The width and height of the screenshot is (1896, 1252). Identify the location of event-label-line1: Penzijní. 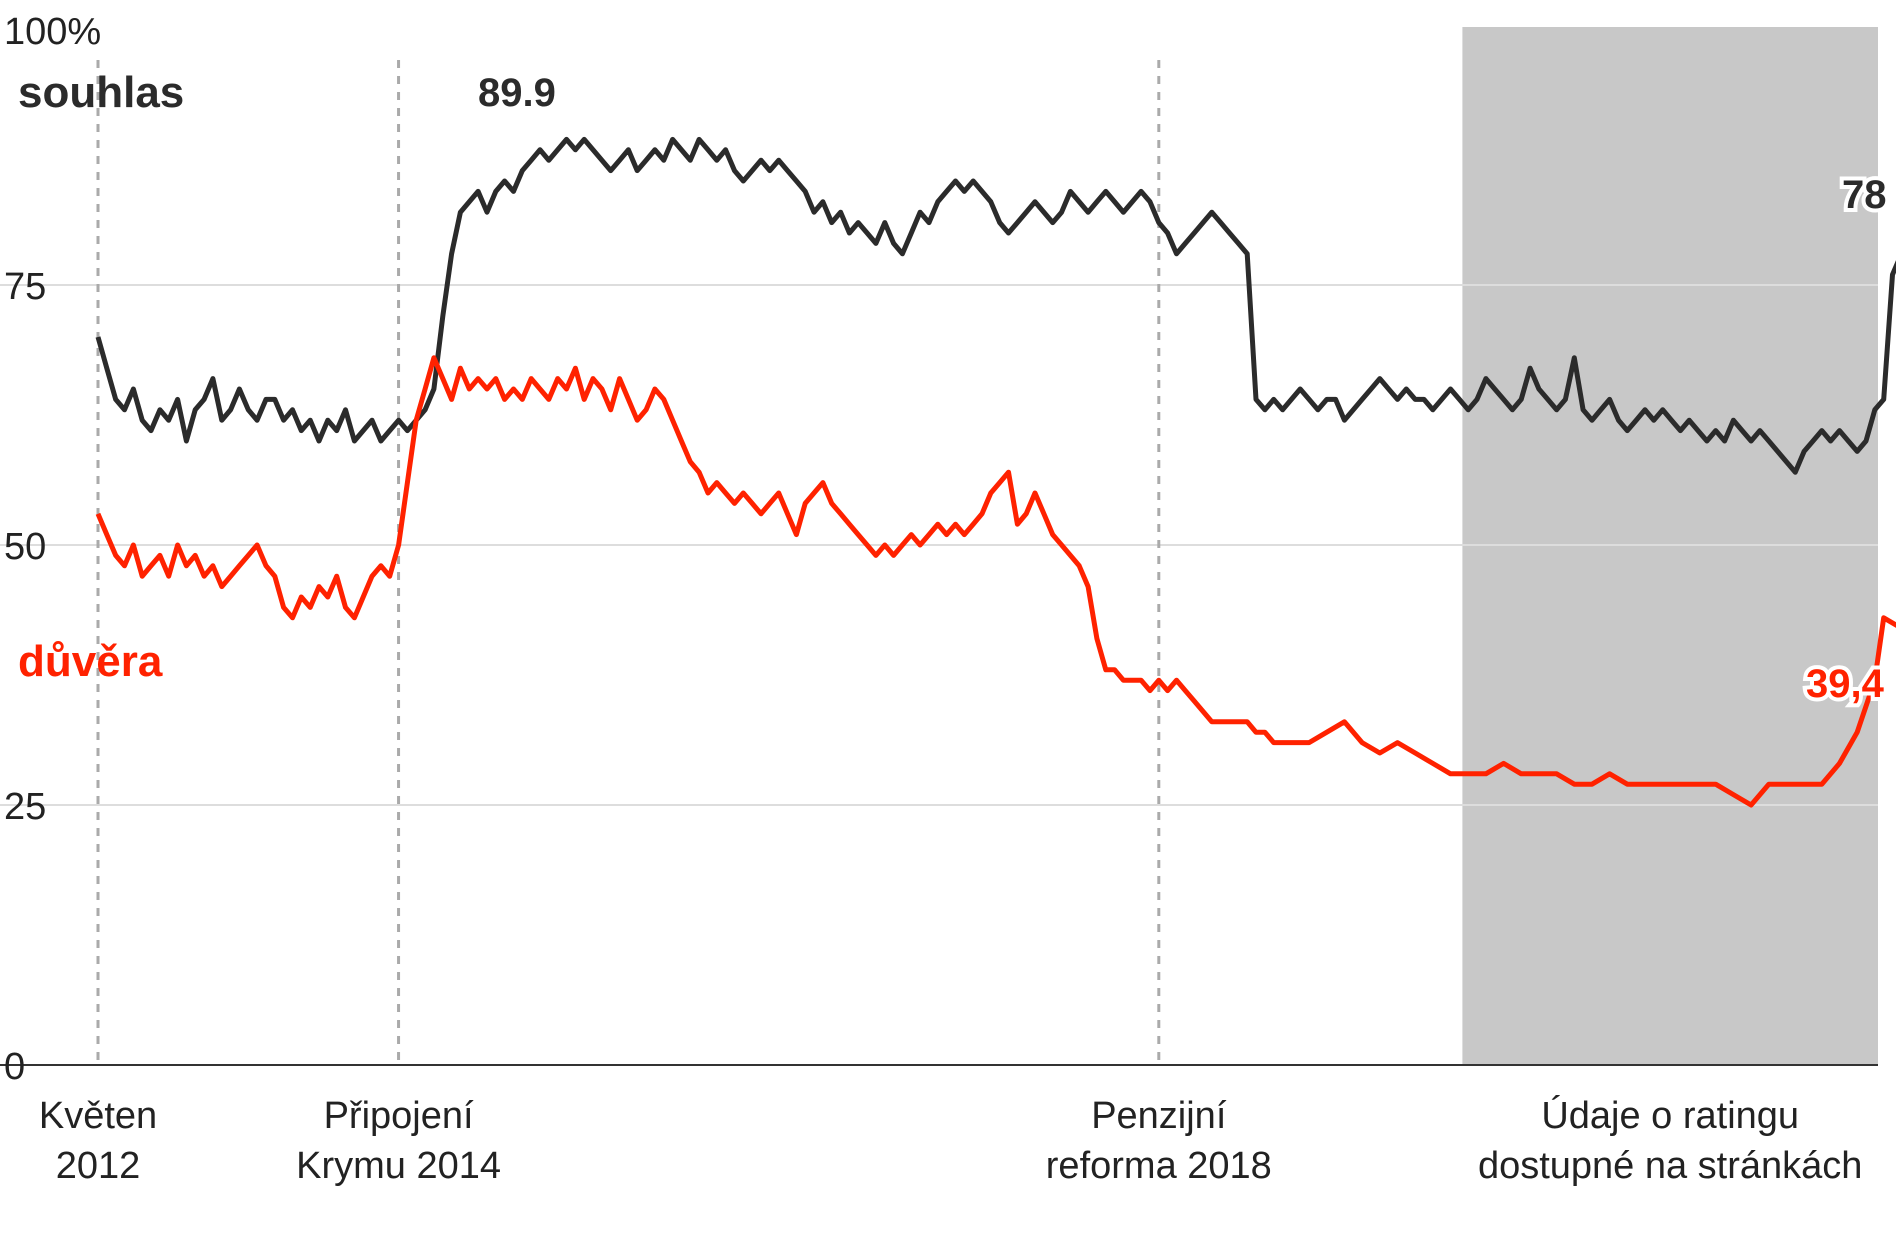
(1159, 1116).